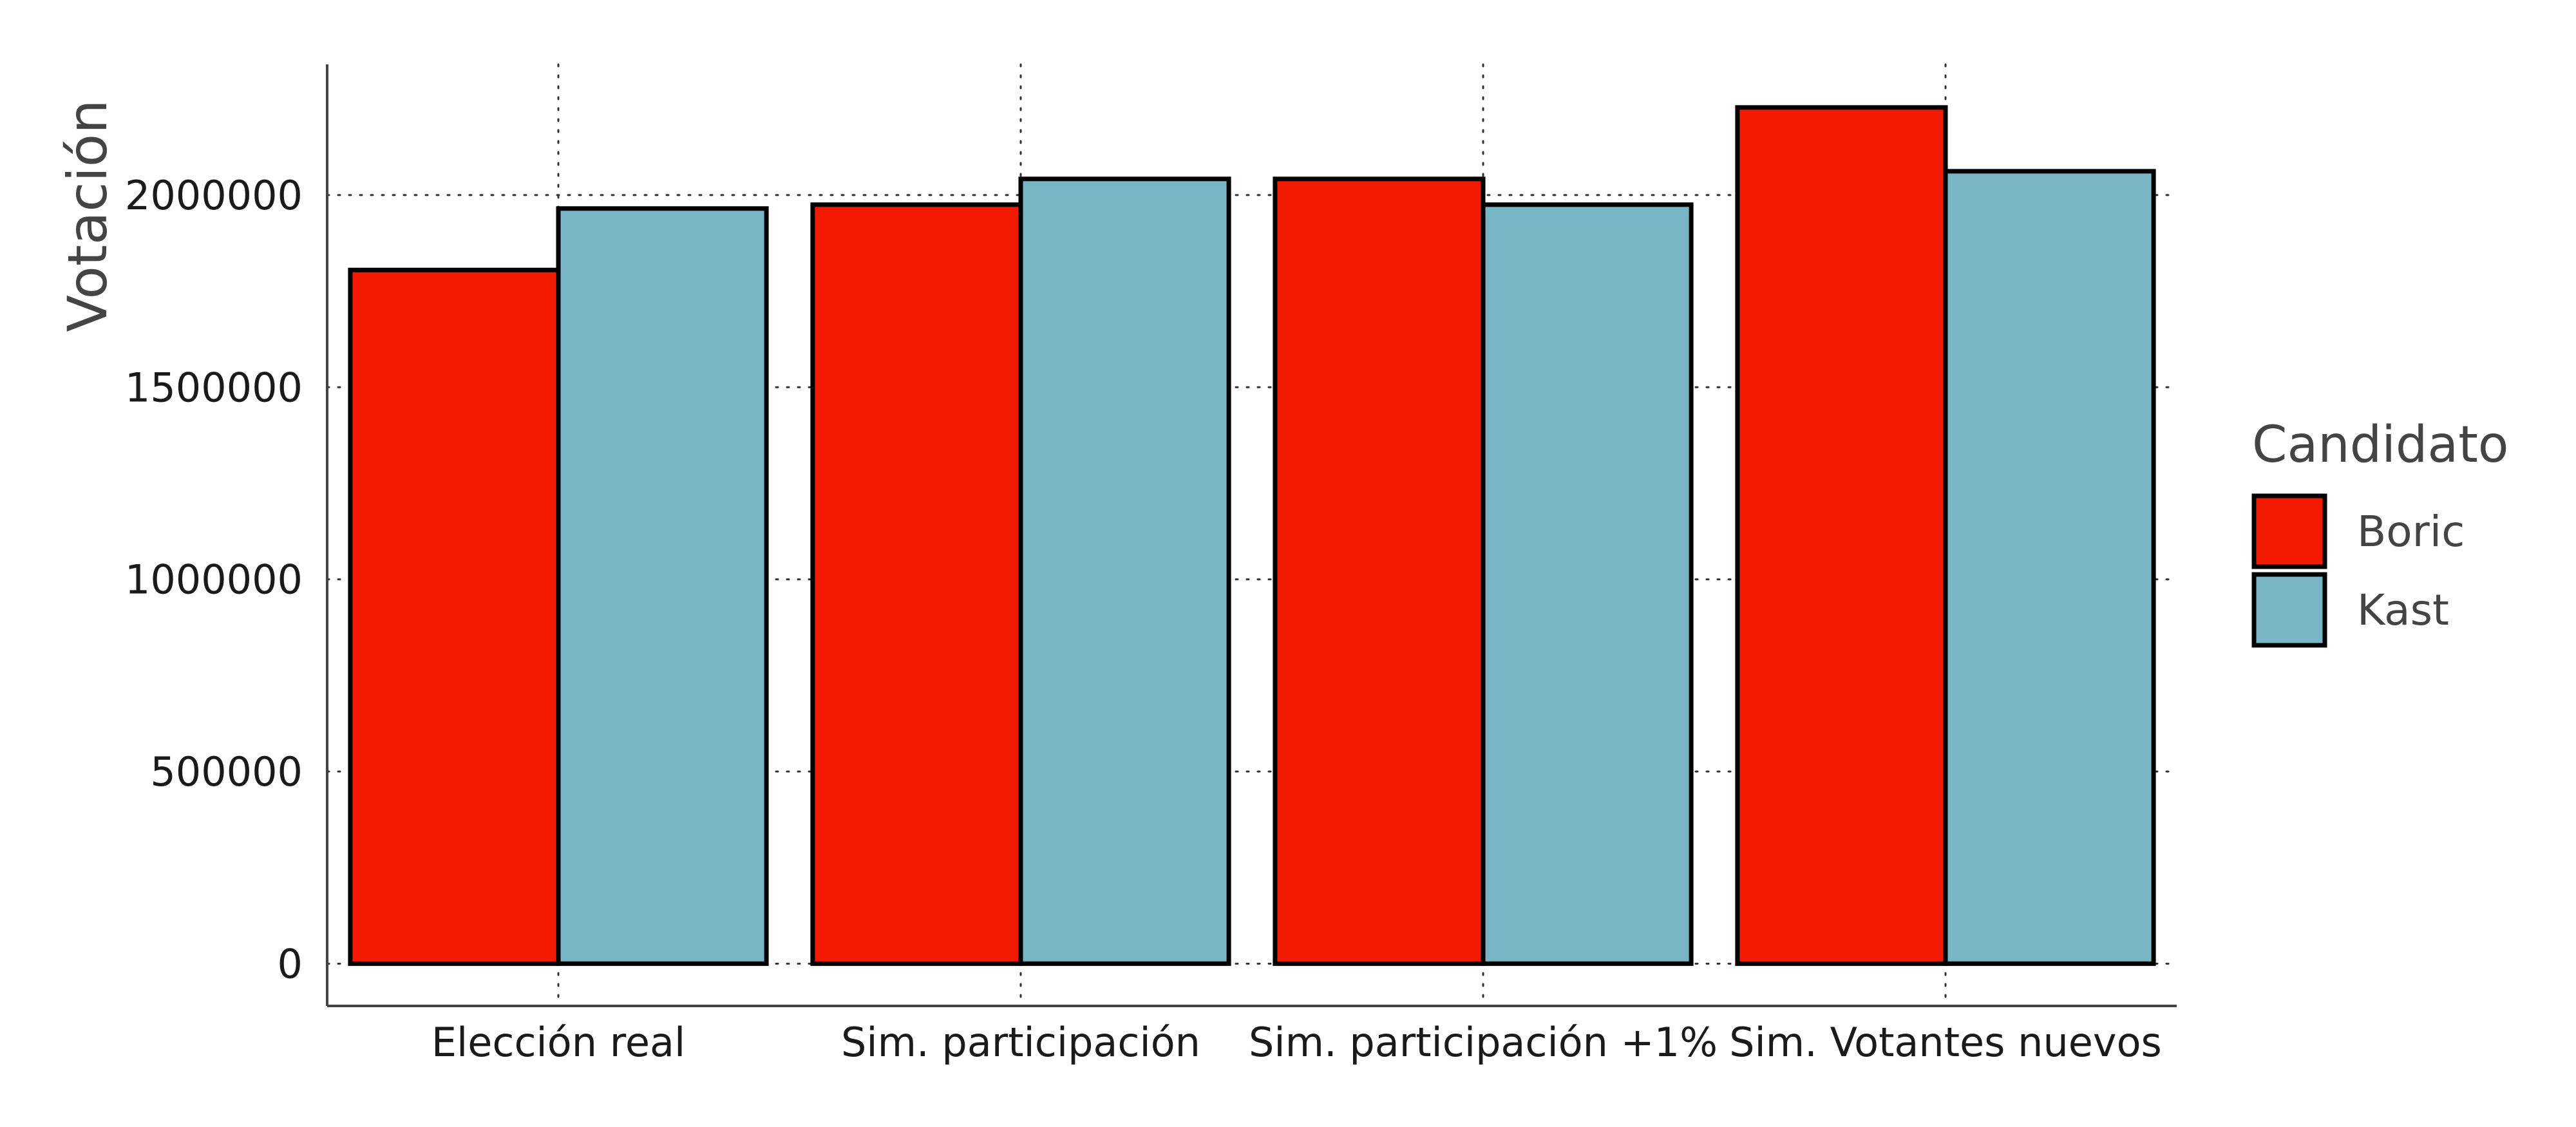 This screenshot has height=1127, width=2576. What do you see at coordinates (226, 772) in the screenshot?
I see `y-tick-label: 500000` at bounding box center [226, 772].